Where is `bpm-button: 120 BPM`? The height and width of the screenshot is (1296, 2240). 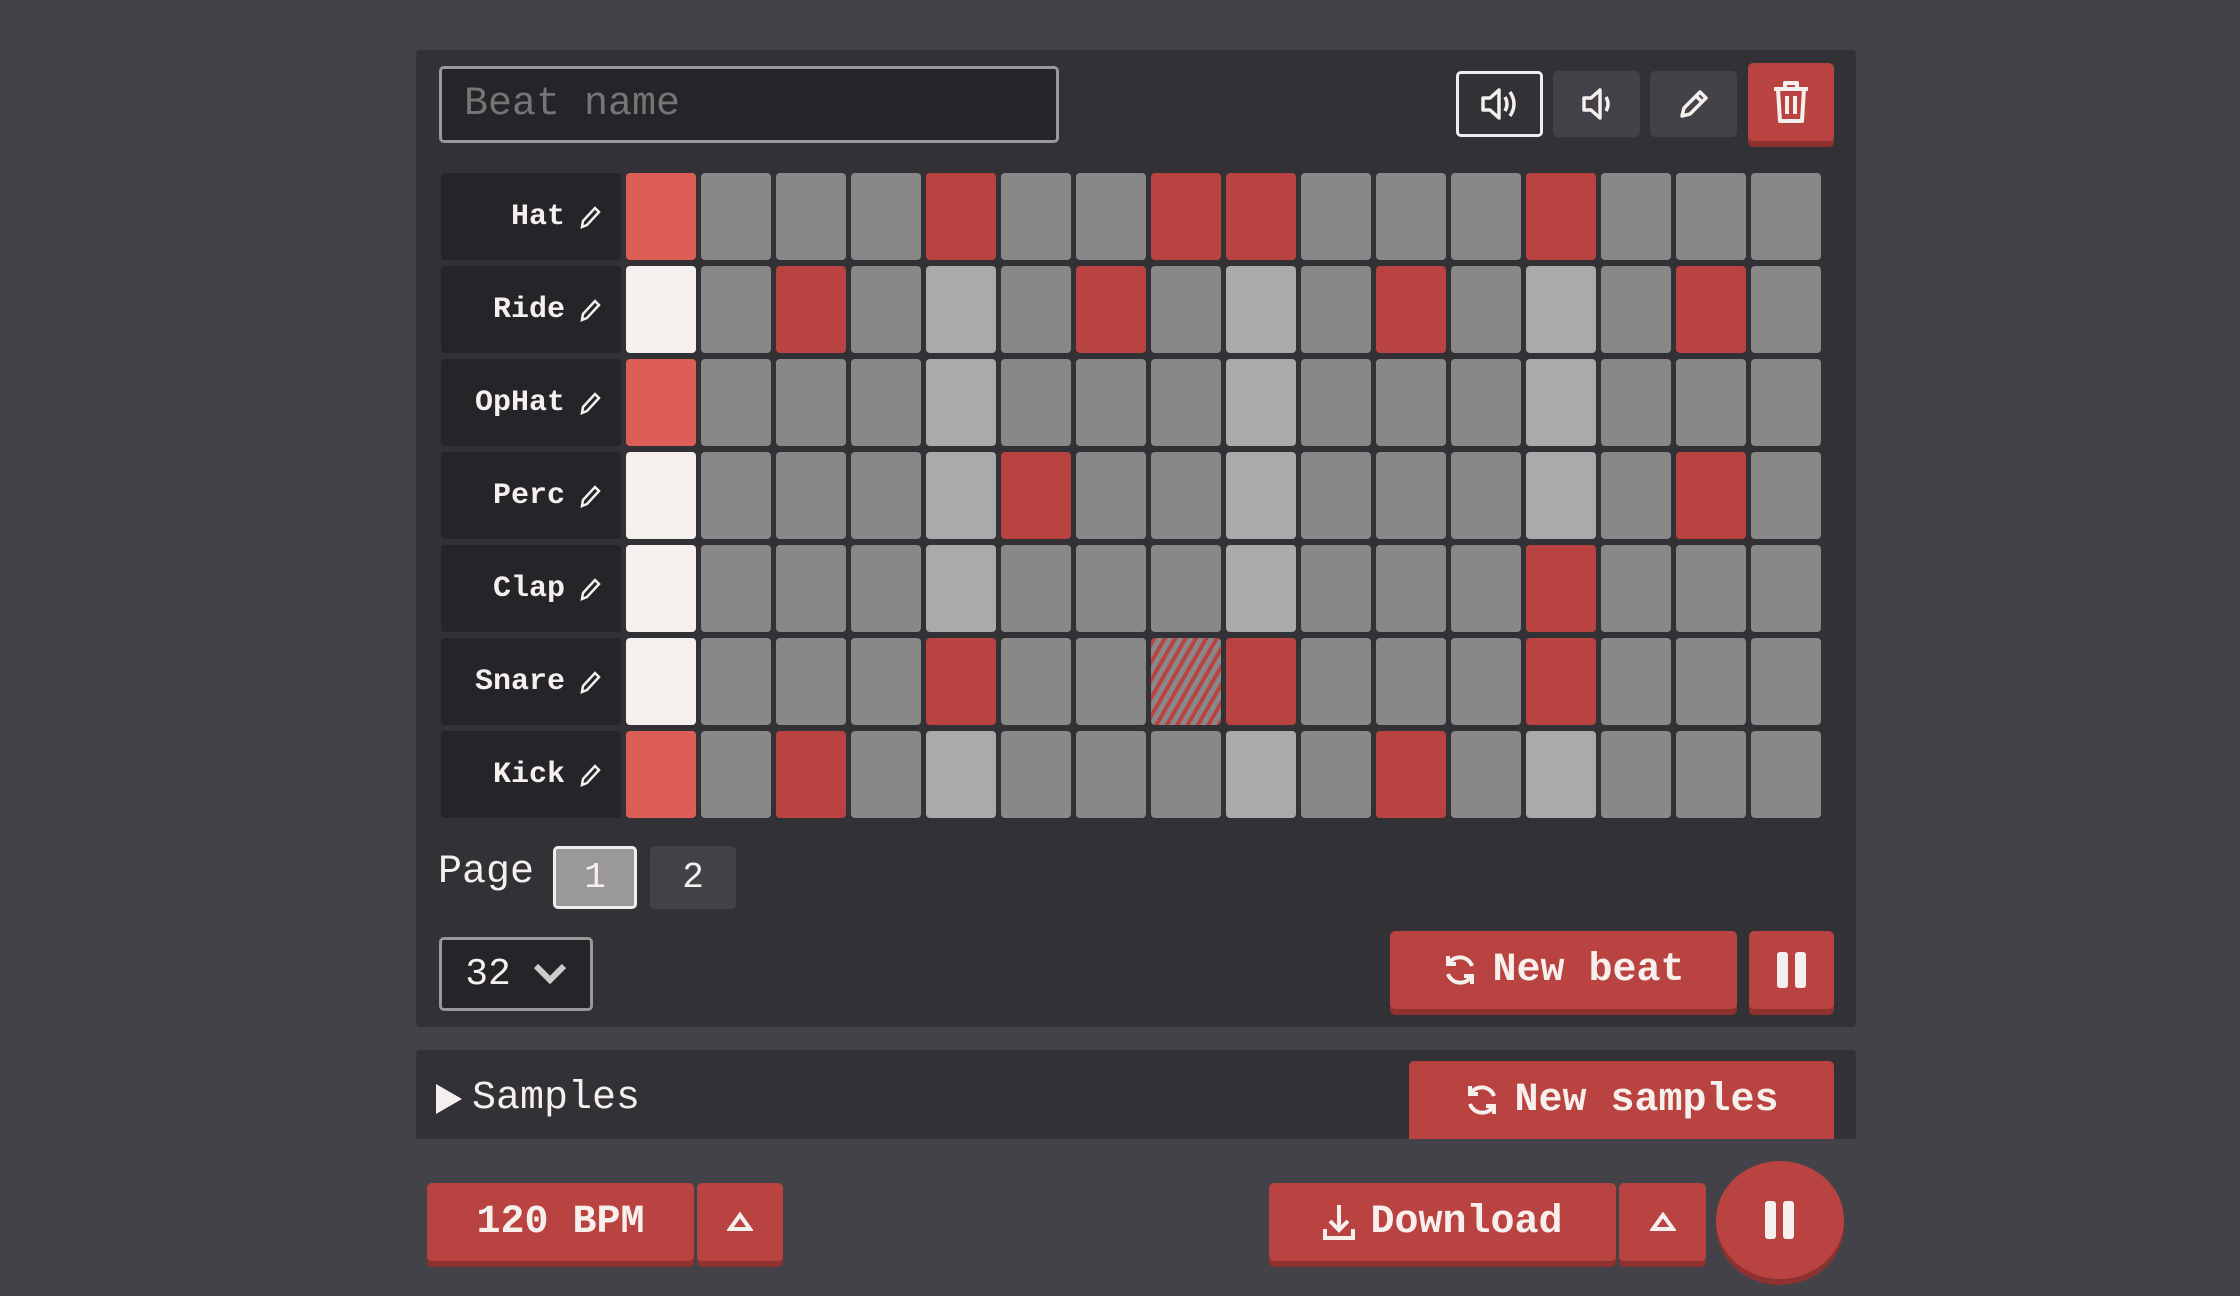 bpm-button: 120 BPM is located at coordinates (560, 1222).